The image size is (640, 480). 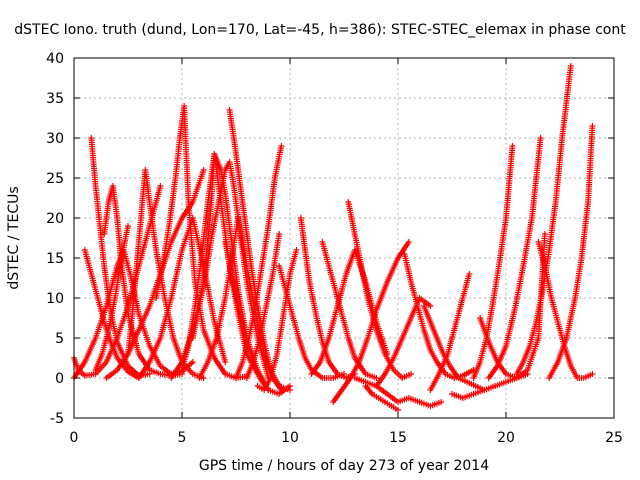 What do you see at coordinates (55, 139) in the screenshot?
I see `y-tick-label: 30` at bounding box center [55, 139].